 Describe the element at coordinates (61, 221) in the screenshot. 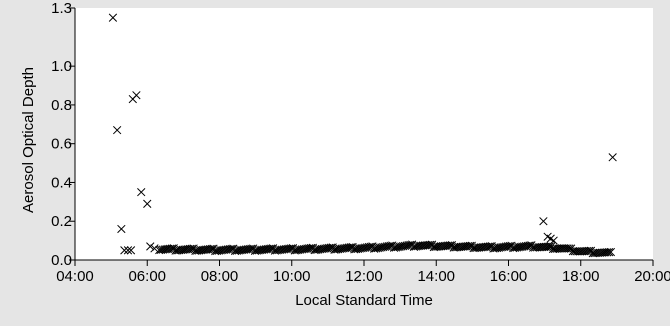

I see `y-tick-label: 0.2` at that location.